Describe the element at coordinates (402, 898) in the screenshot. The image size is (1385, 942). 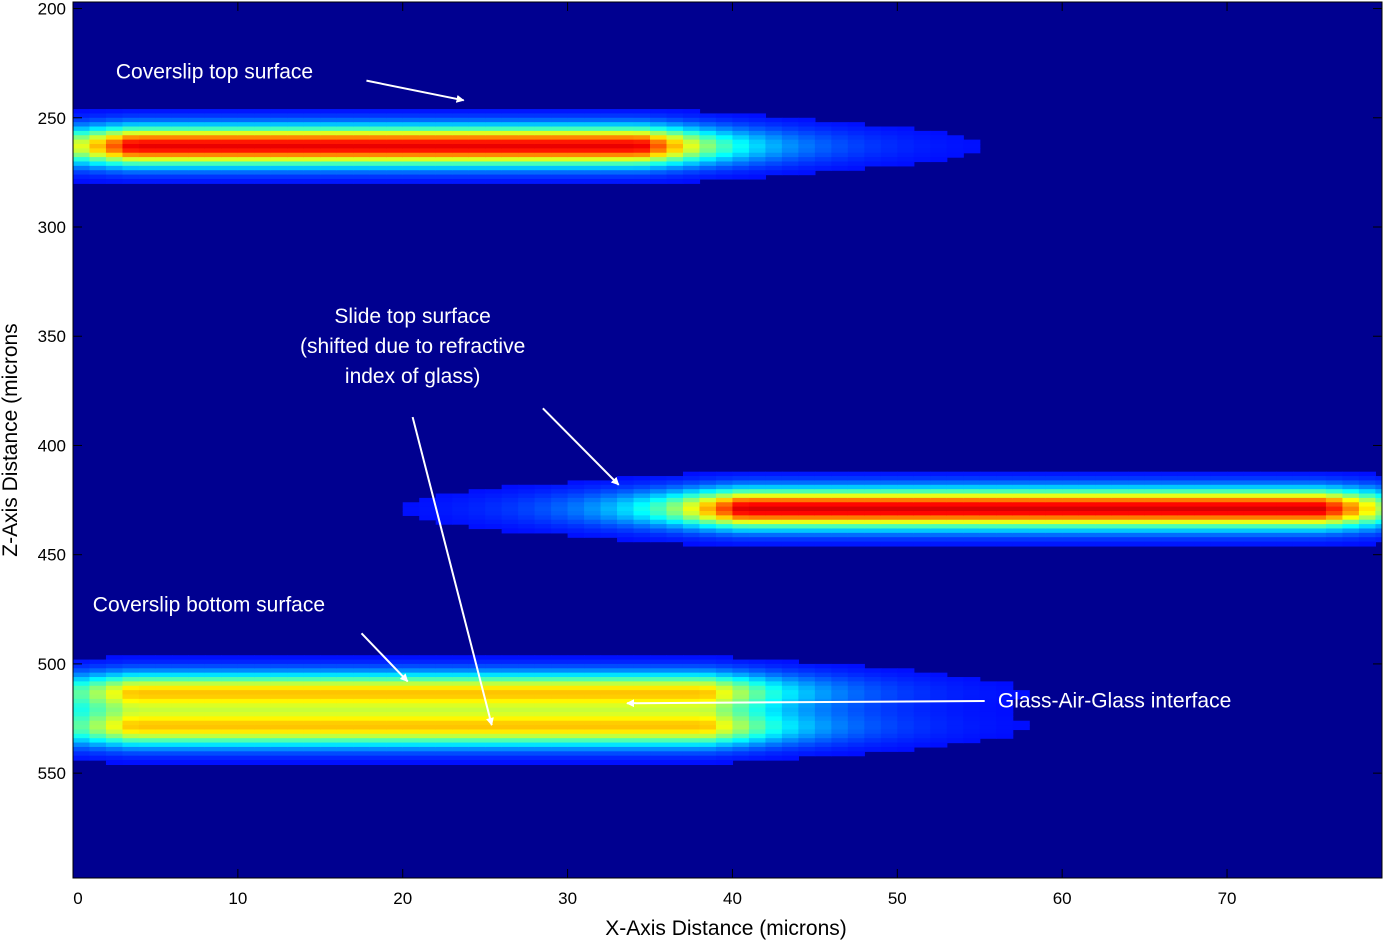
I see `x-tick-label: 20` at that location.